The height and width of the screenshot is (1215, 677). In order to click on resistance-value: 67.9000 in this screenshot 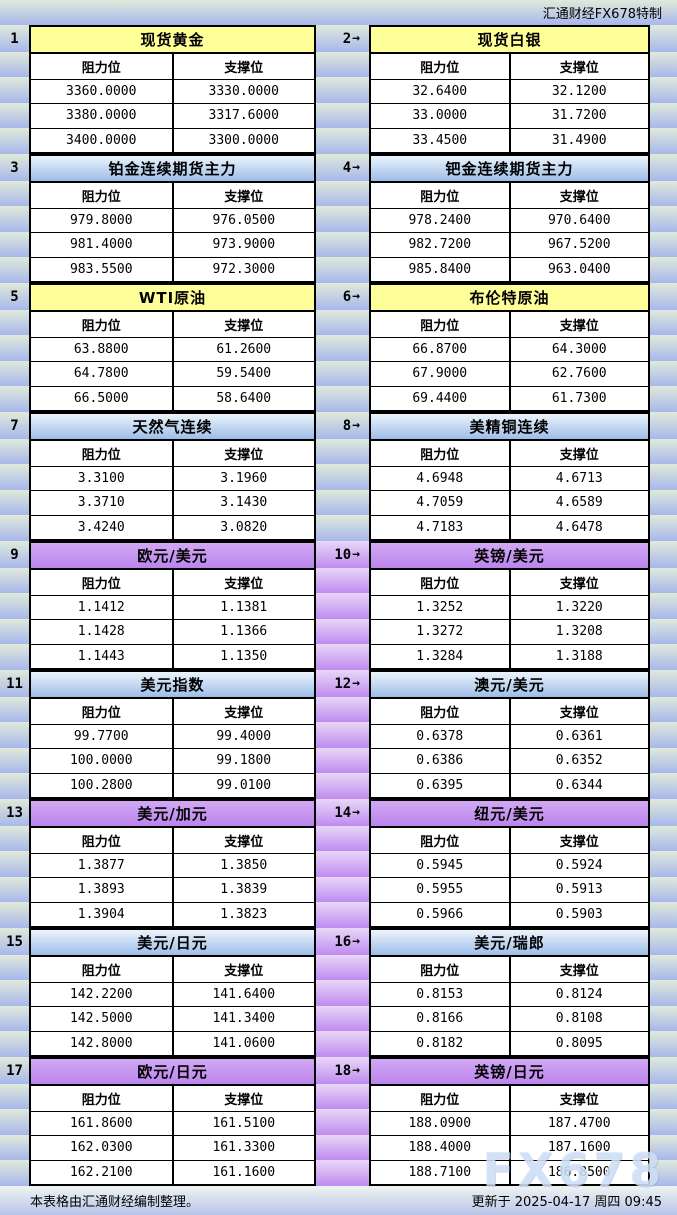, I will do `click(441, 374)`.